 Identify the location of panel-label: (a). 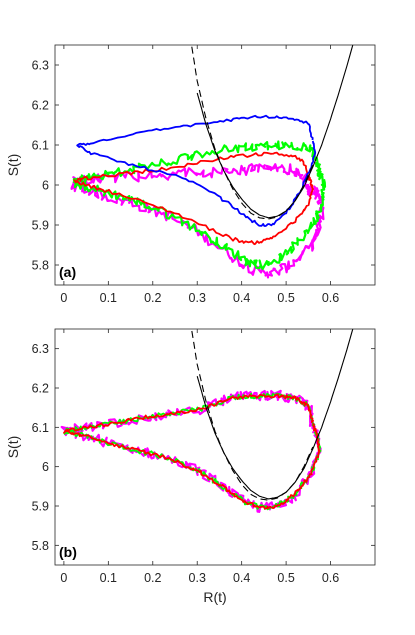
(67, 272).